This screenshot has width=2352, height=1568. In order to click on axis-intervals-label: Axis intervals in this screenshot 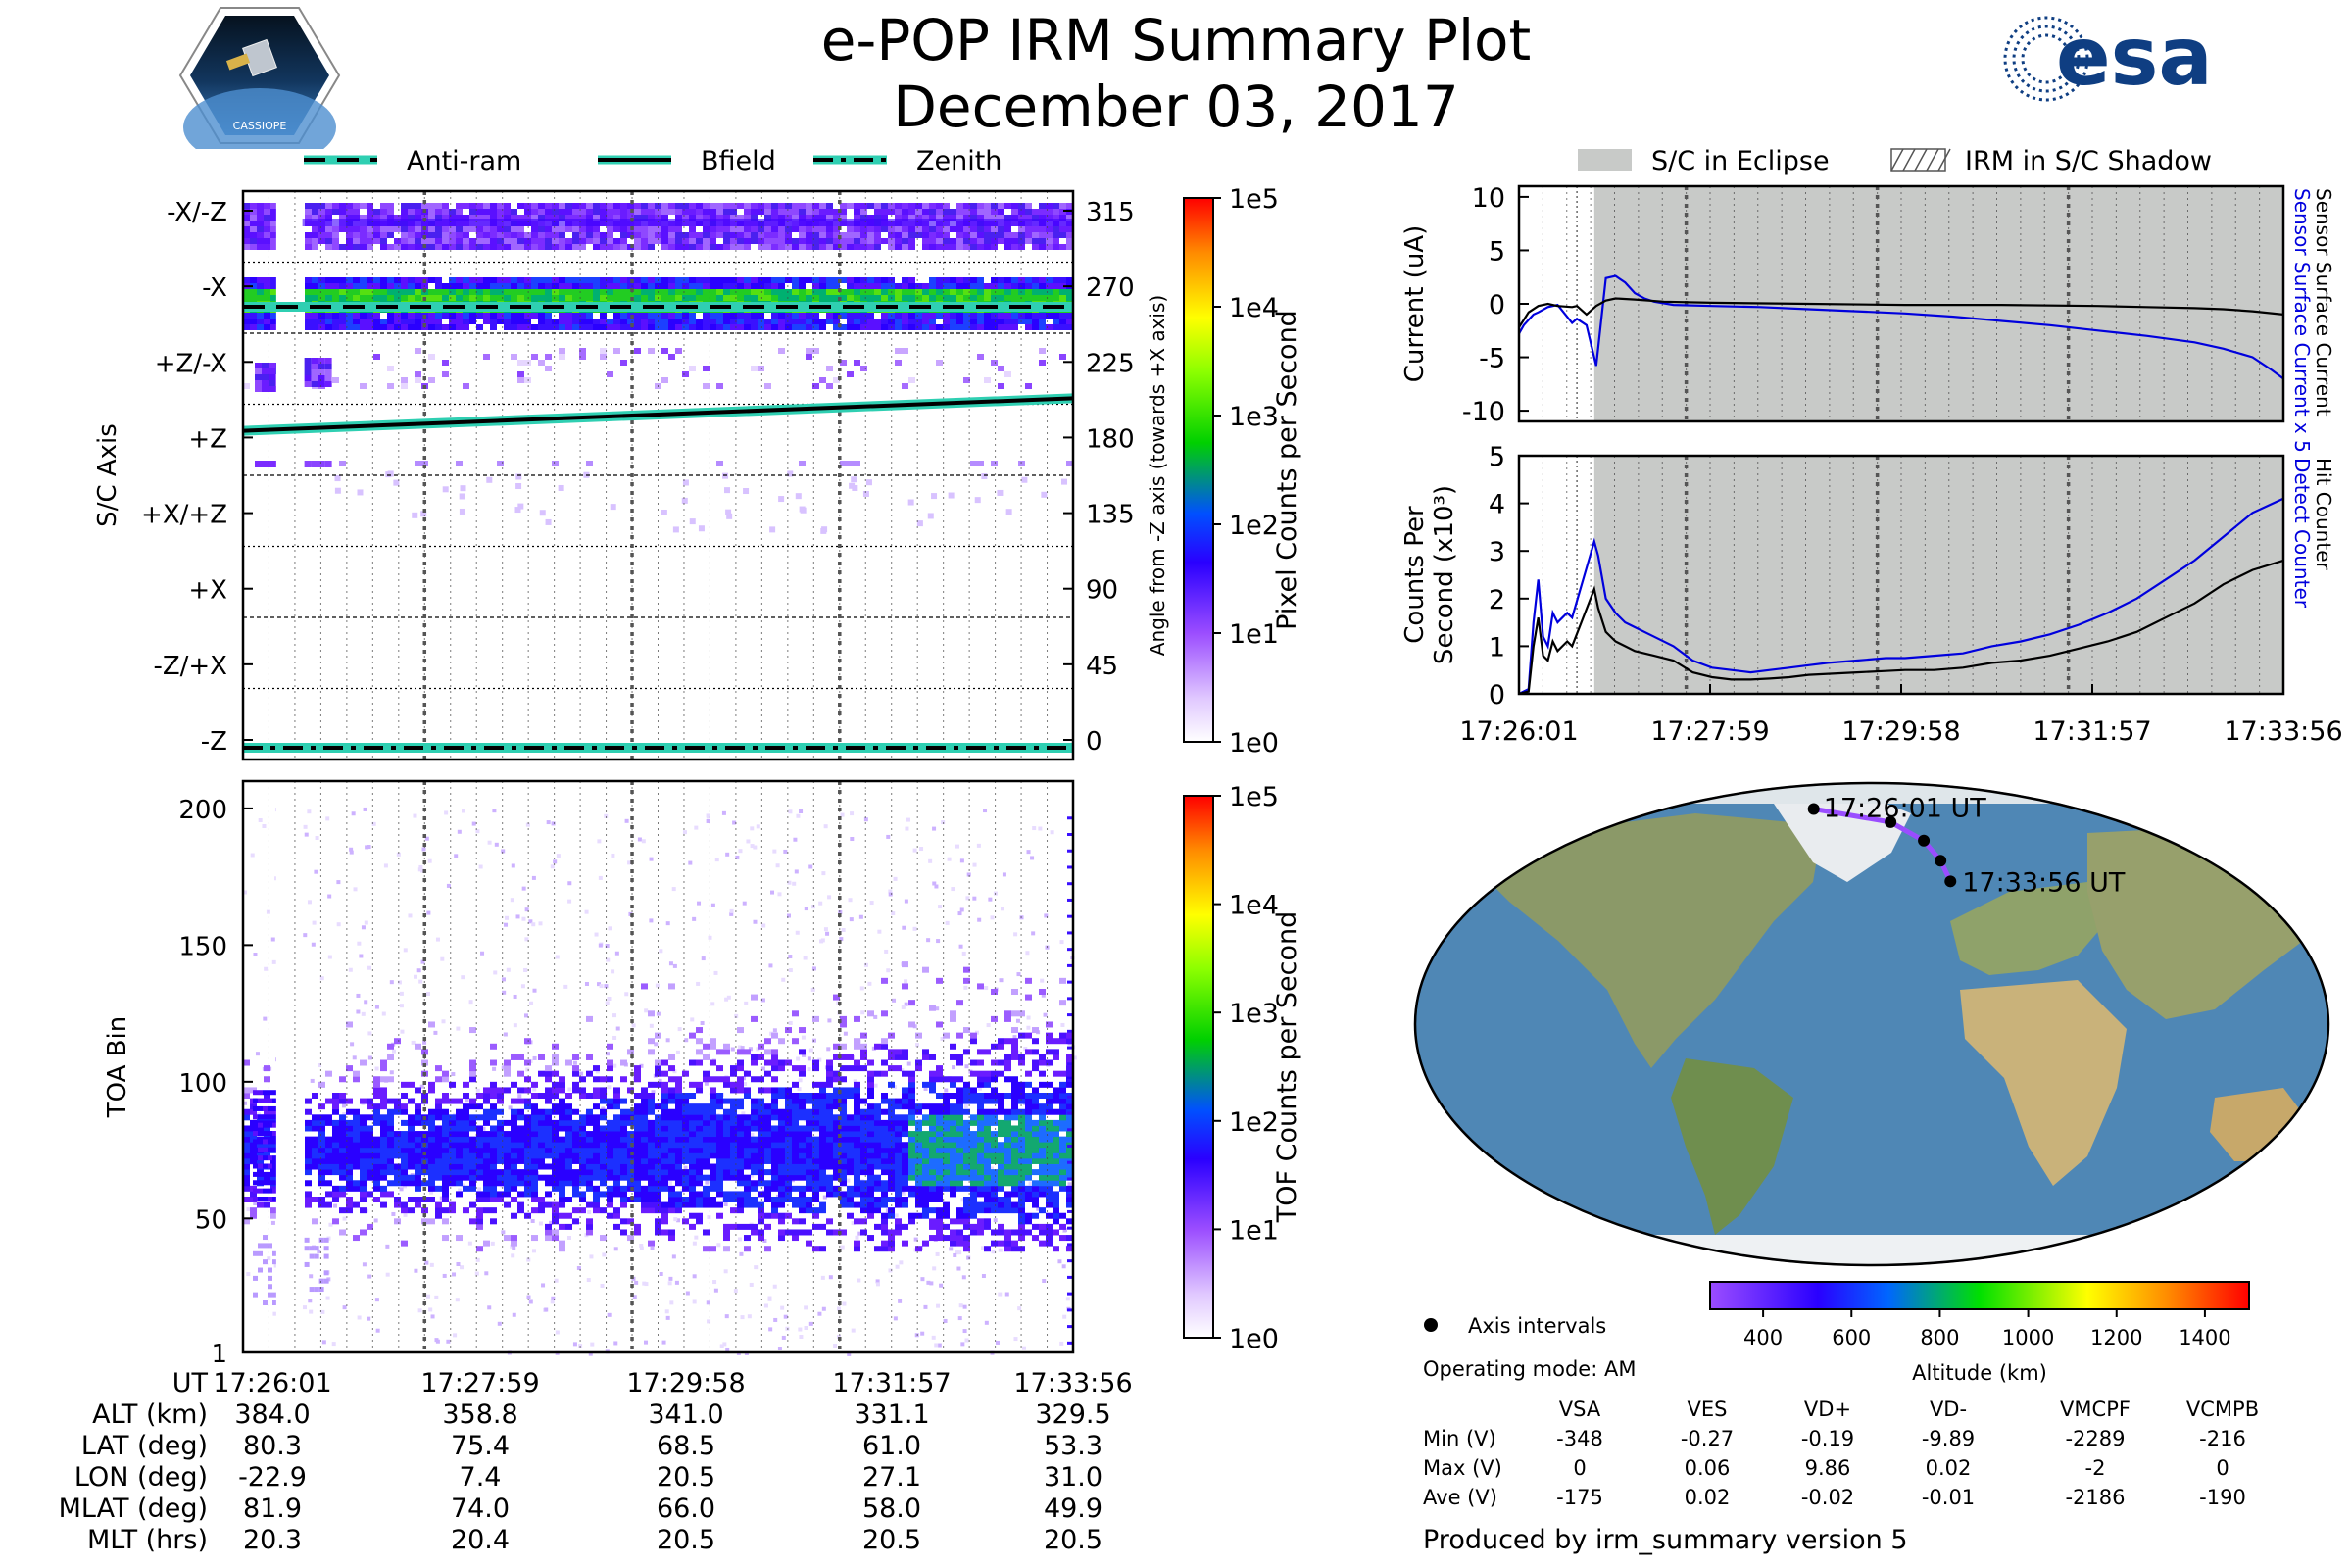, I will do `click(1537, 1326)`.